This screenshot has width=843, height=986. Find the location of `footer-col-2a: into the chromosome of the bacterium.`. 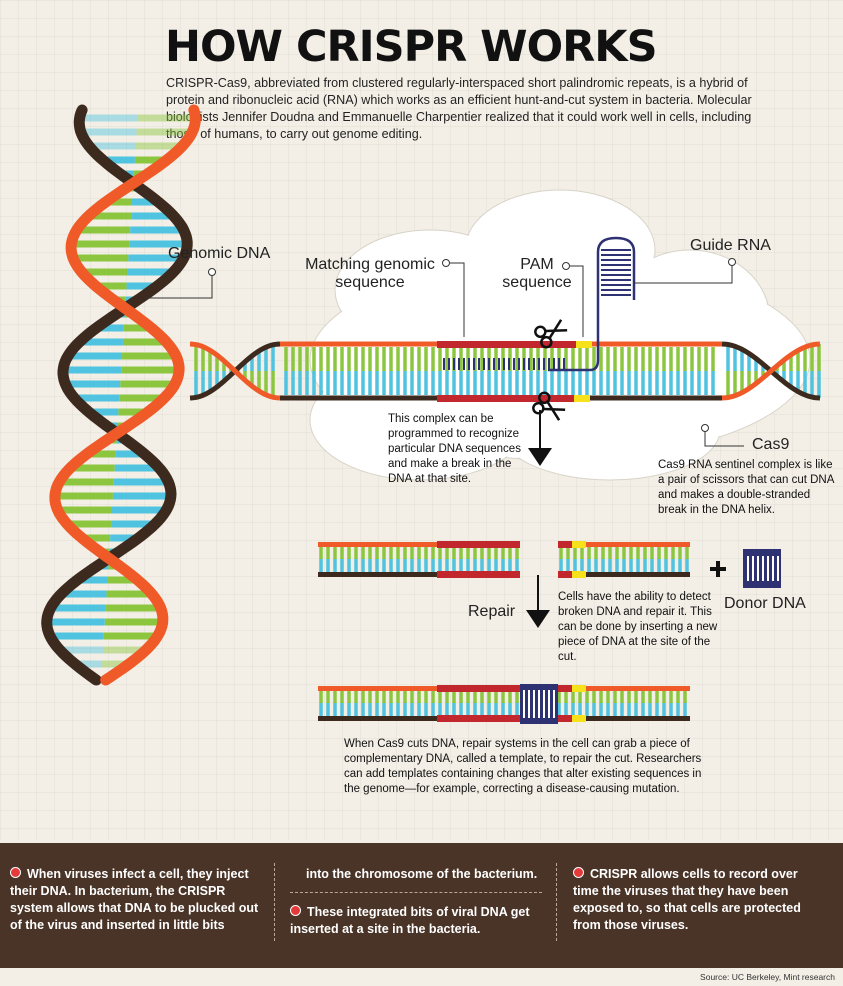

footer-col-2a: into the chromosome of the bacterium. is located at coordinates (422, 874).